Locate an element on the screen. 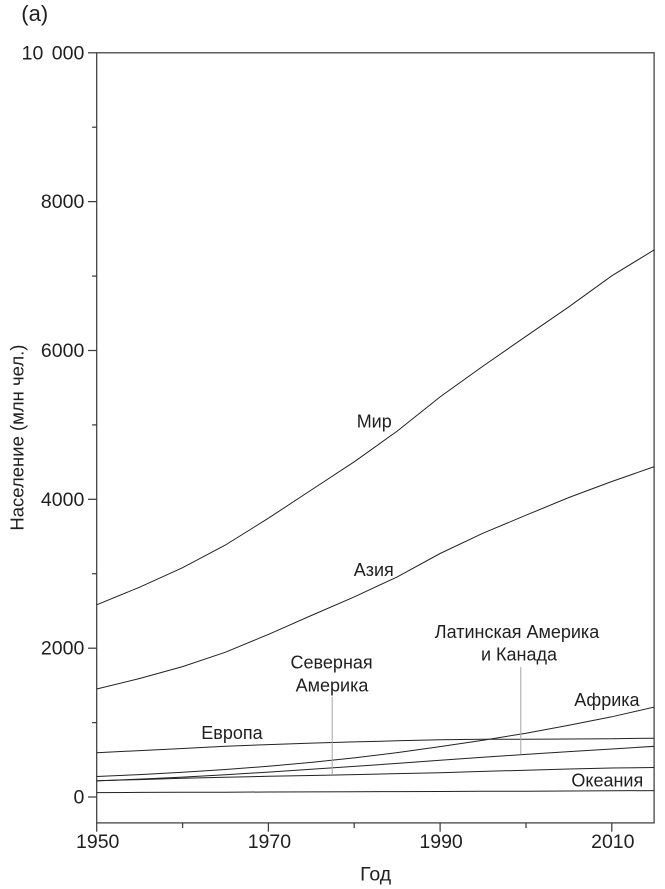 The height and width of the screenshot is (889, 665). svg-text: Америка is located at coordinates (333, 686).